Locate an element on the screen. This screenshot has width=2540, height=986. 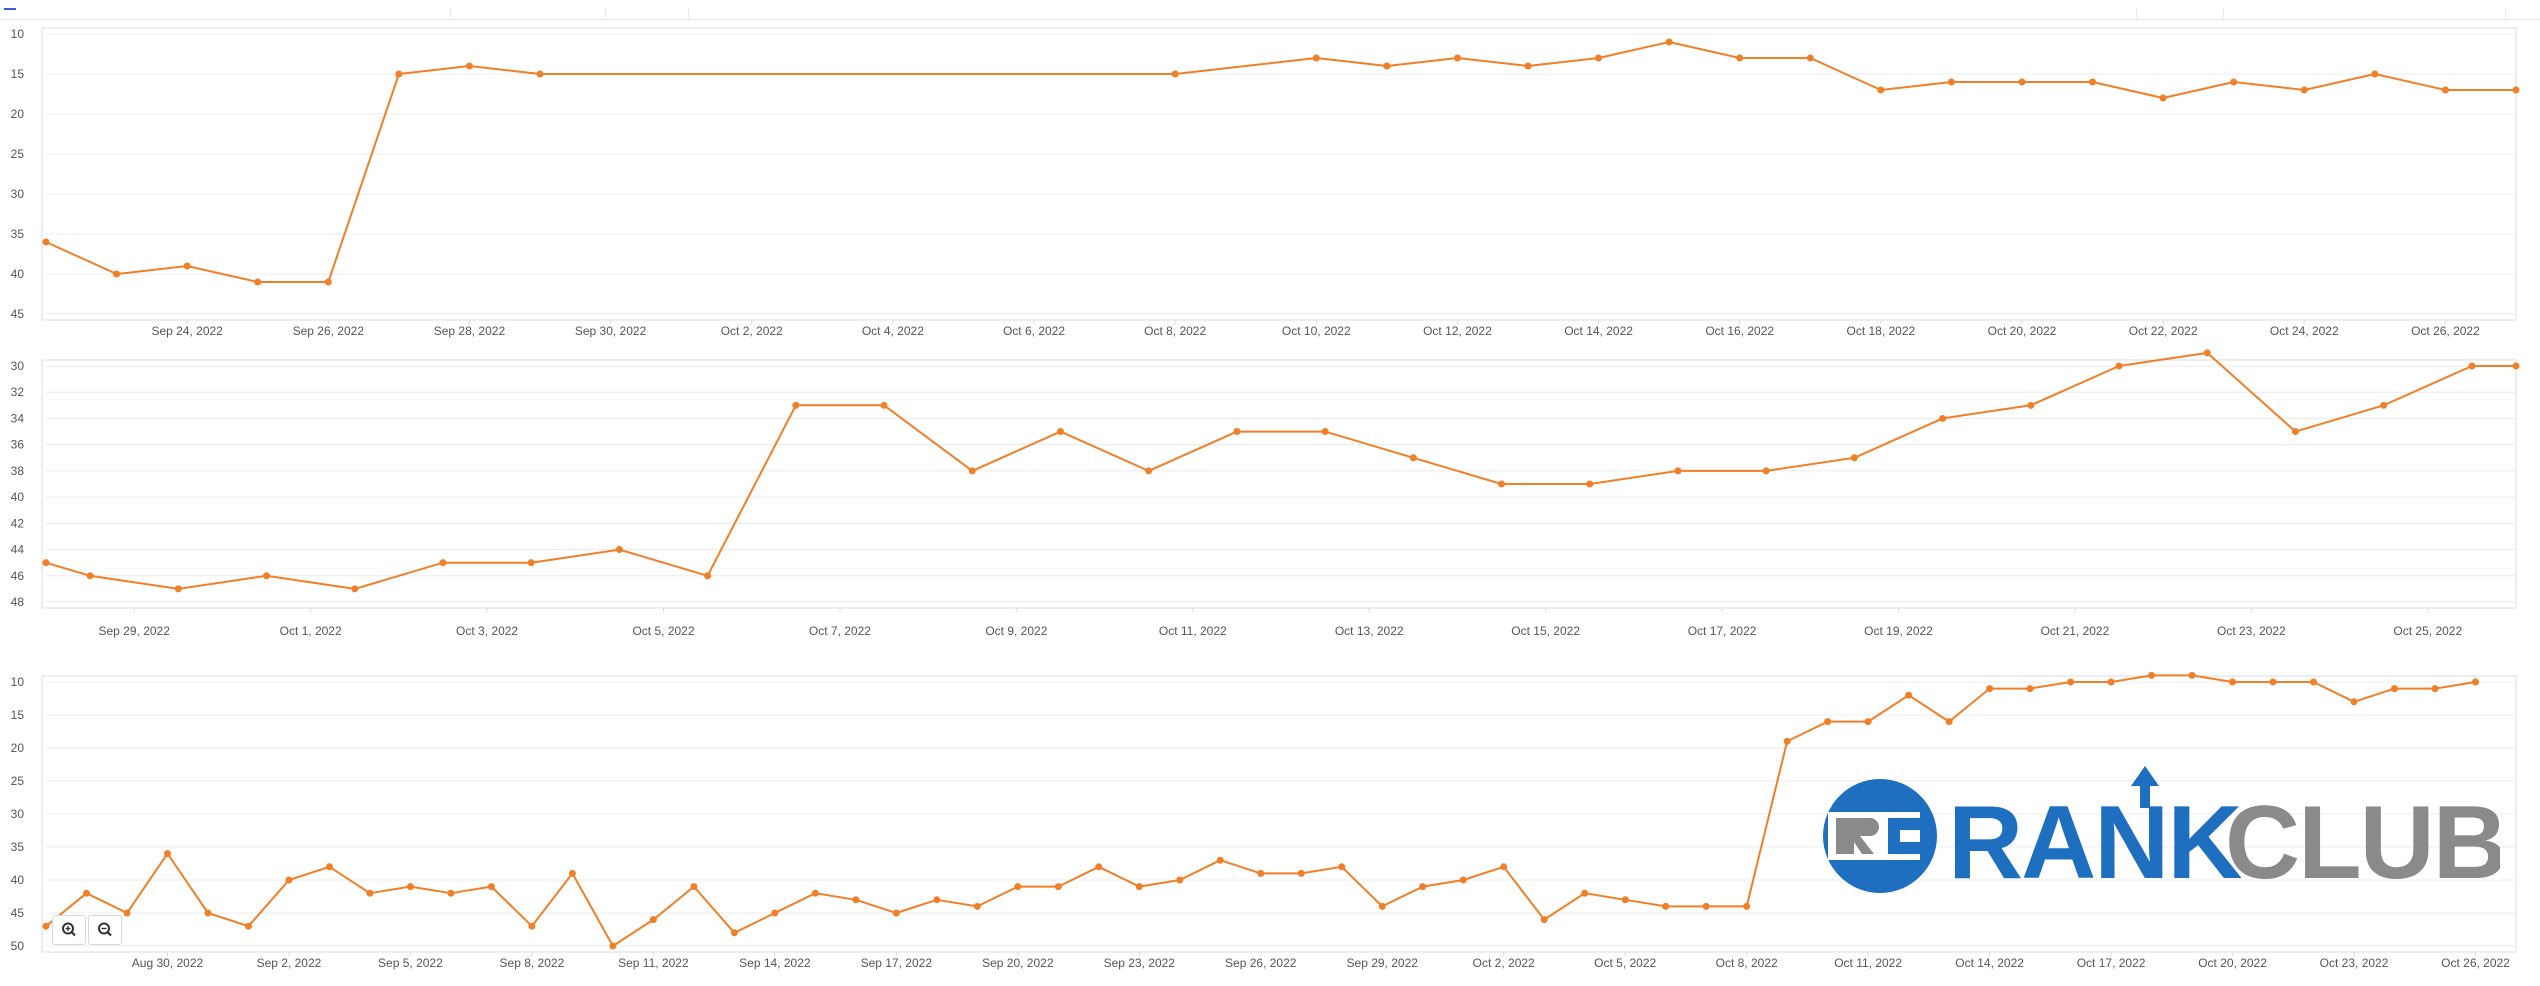
active-tab-indicator is located at coordinates (10, 9).